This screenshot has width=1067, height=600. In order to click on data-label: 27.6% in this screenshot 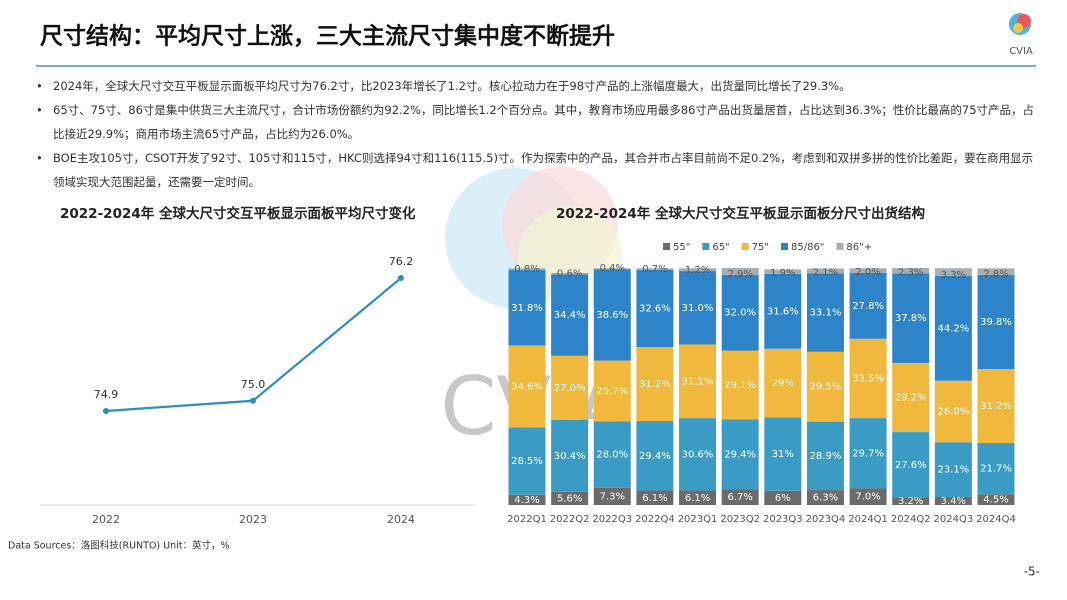, I will do `click(911, 465)`.